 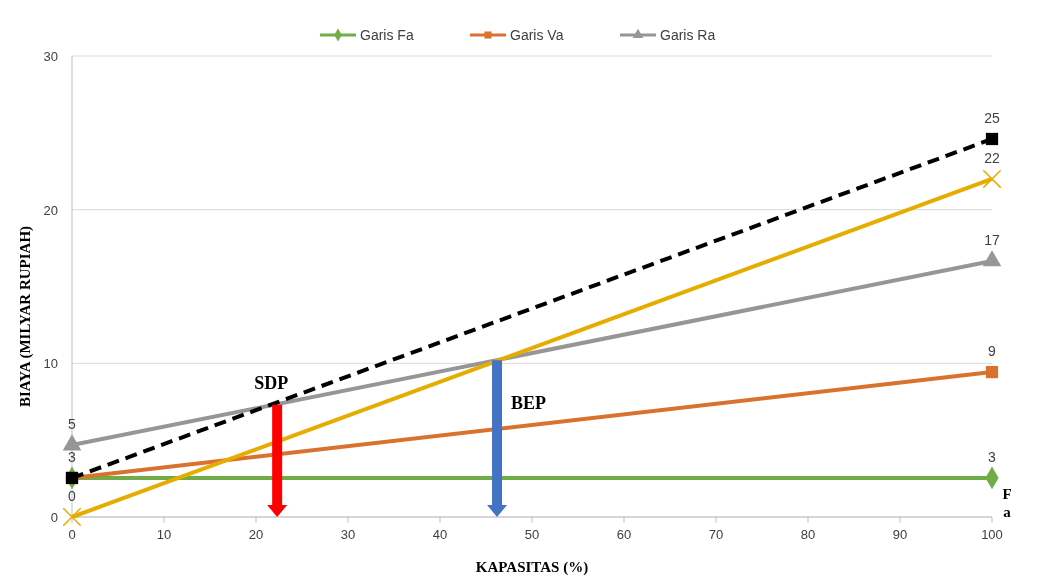 What do you see at coordinates (992, 534) in the screenshot?
I see `x-tick-label: 100` at bounding box center [992, 534].